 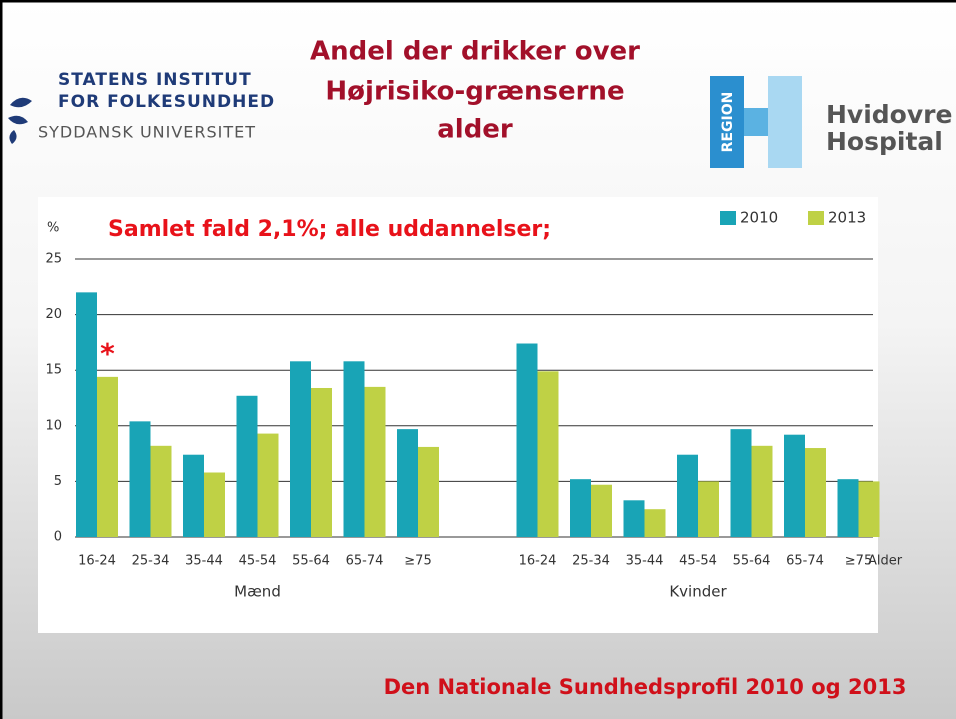 I want to click on right-logo: REGION Hvidovre Hospital, so click(x=831, y=122).